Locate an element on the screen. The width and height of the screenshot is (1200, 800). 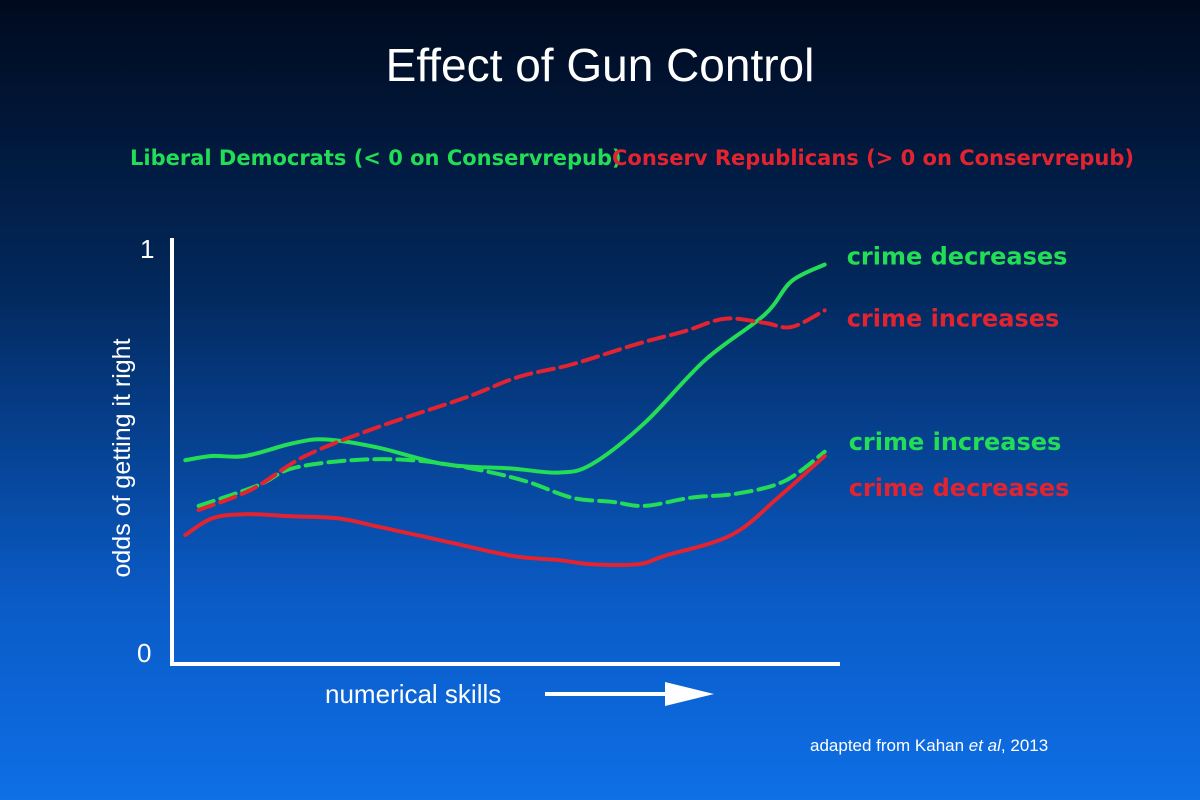
x-axis-arrow-icon is located at coordinates (629, 694).